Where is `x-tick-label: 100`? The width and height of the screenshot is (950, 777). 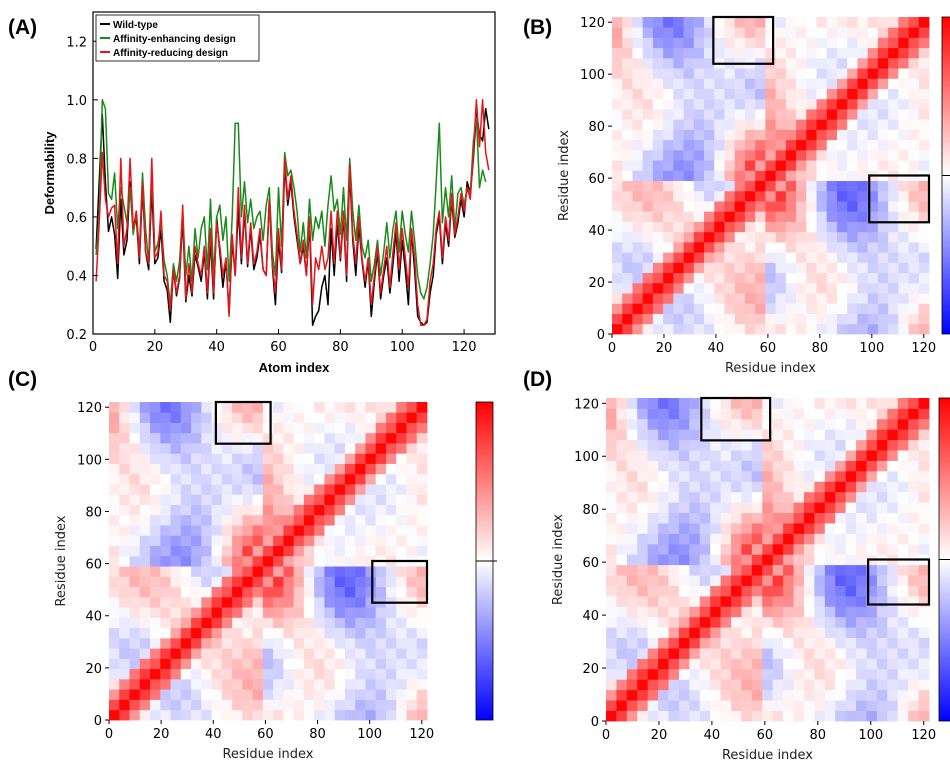
x-tick-label: 100 is located at coordinates (871, 348).